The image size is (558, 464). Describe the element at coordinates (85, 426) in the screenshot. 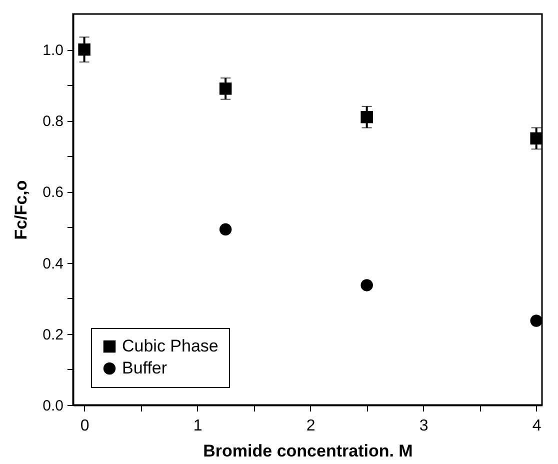

I see `x-tick-label: 0` at that location.